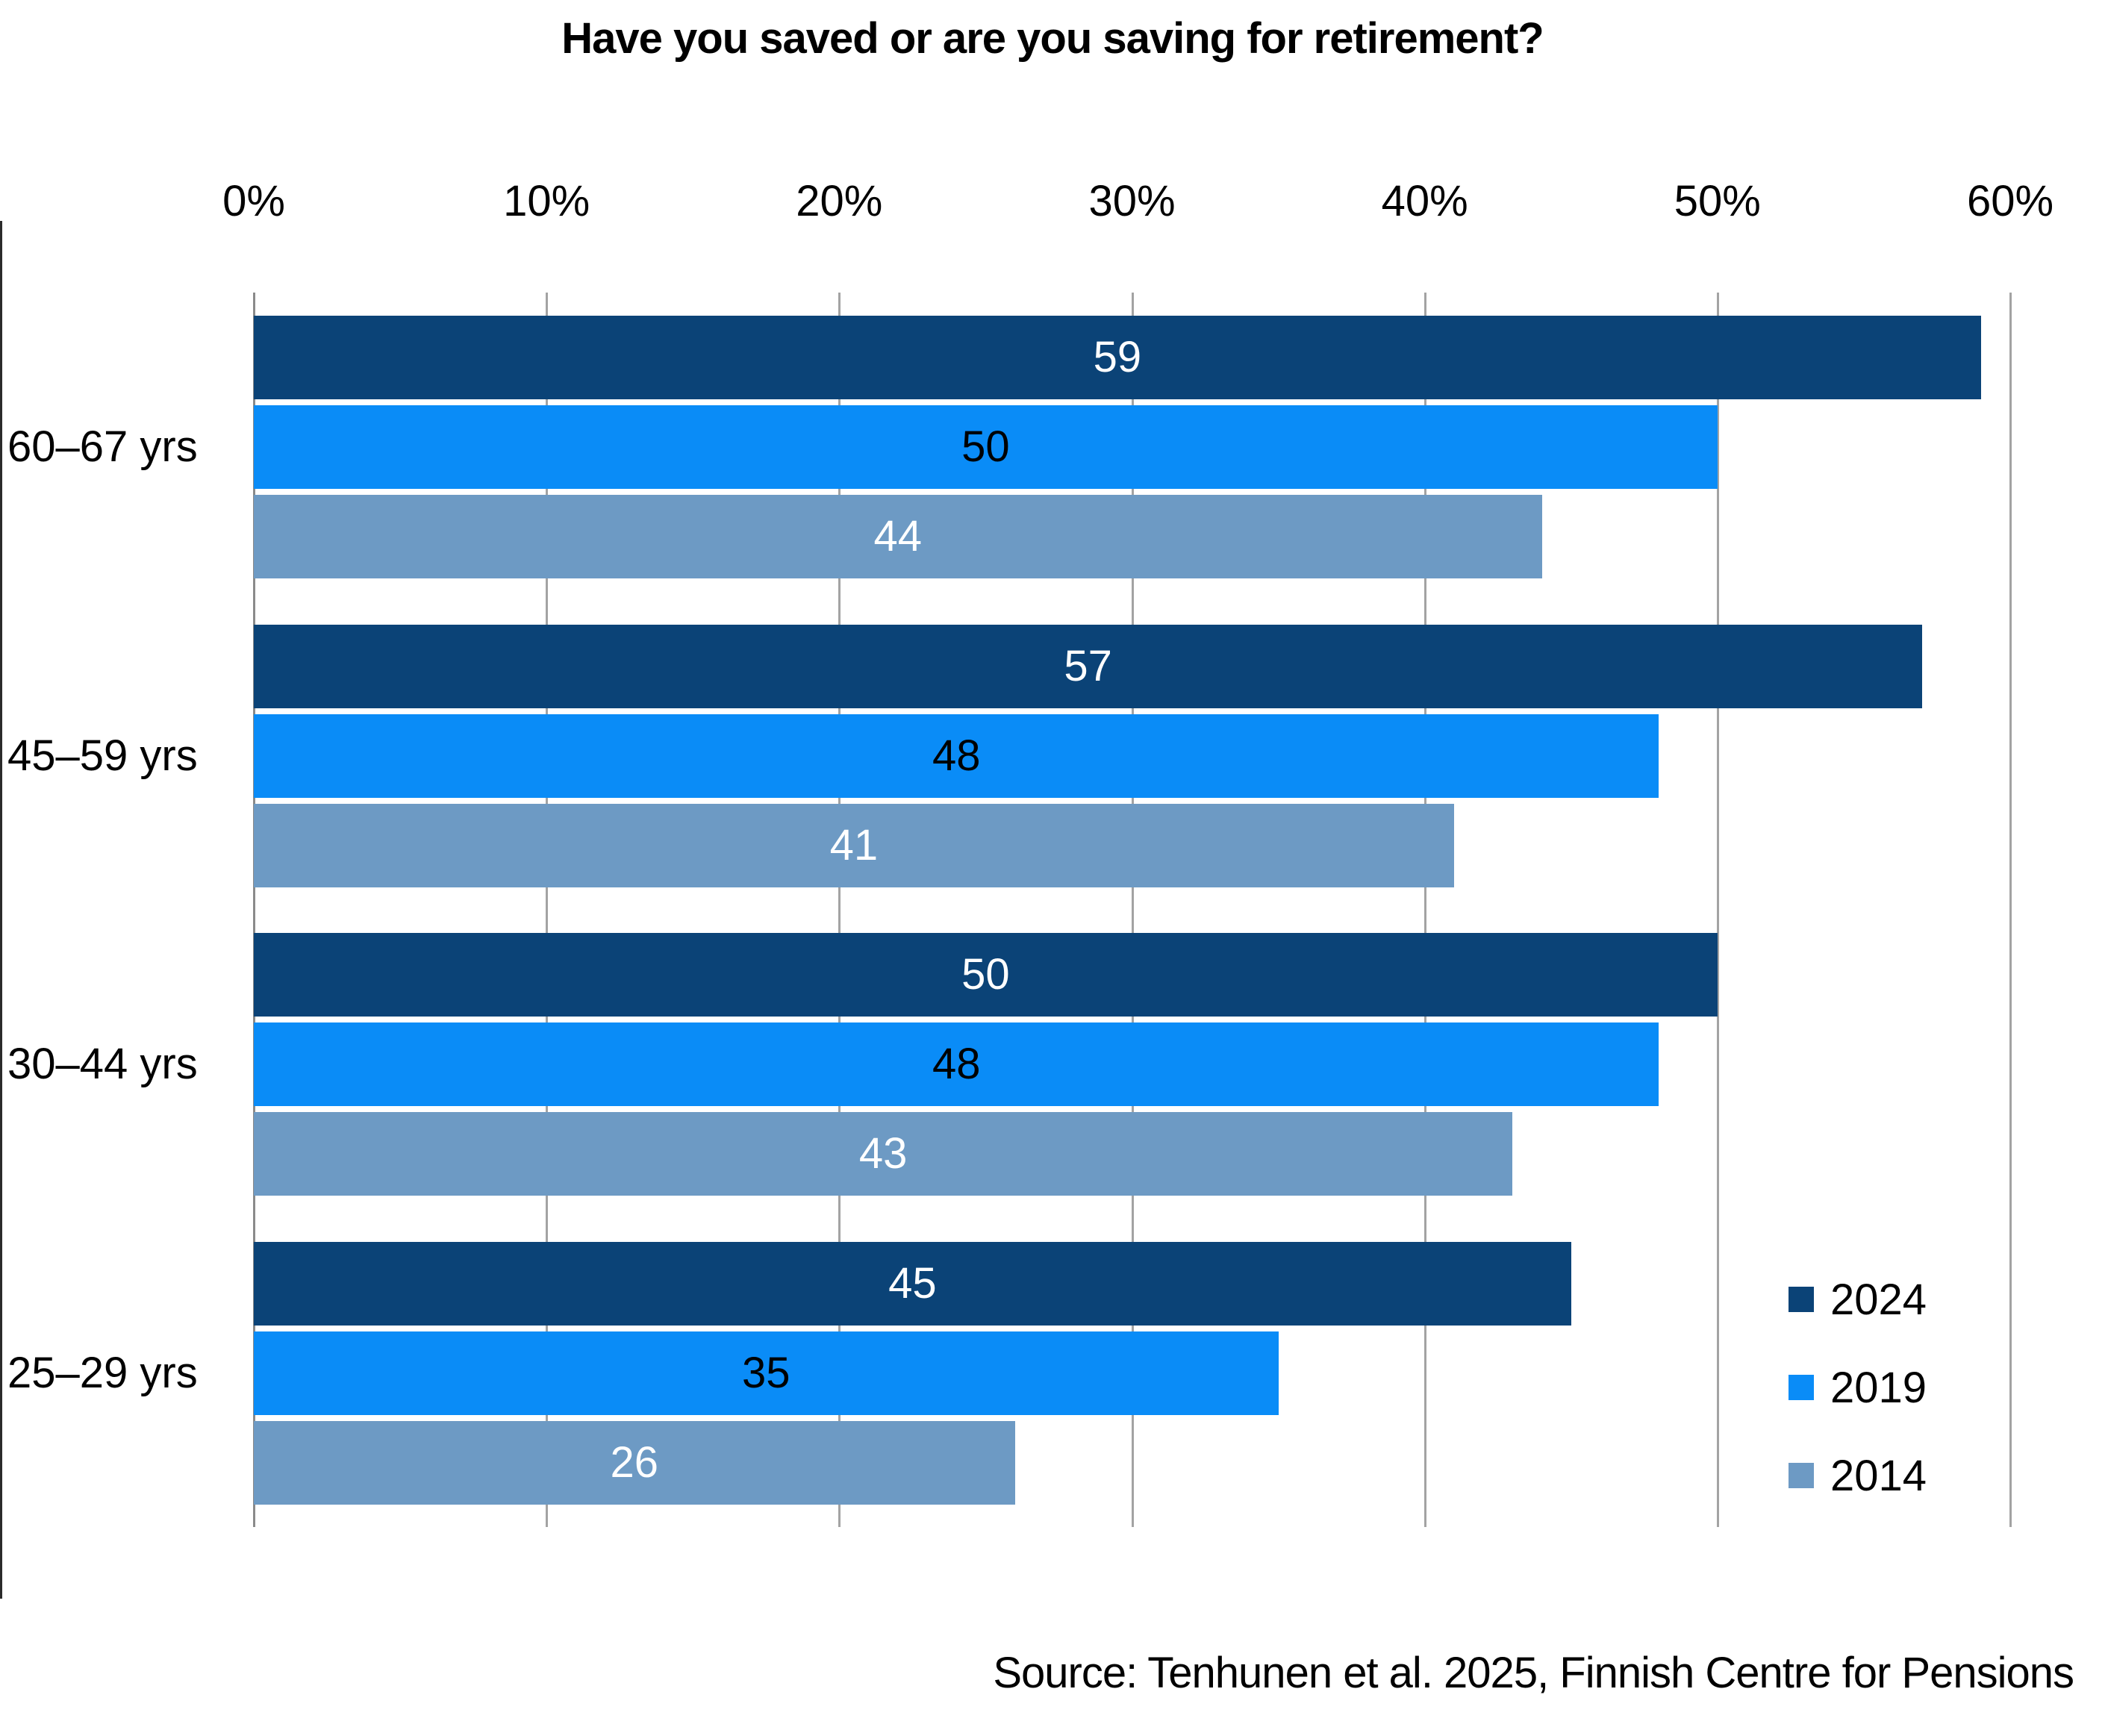  I want to click on x-axis-tick-label: 10%, so click(546, 201).